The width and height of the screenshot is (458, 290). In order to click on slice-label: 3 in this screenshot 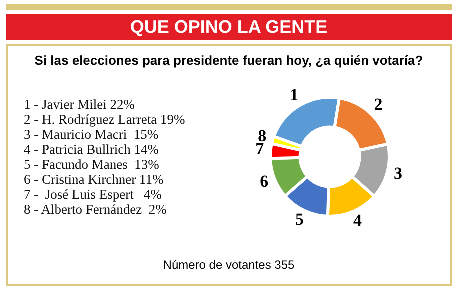, I will do `click(398, 174)`.